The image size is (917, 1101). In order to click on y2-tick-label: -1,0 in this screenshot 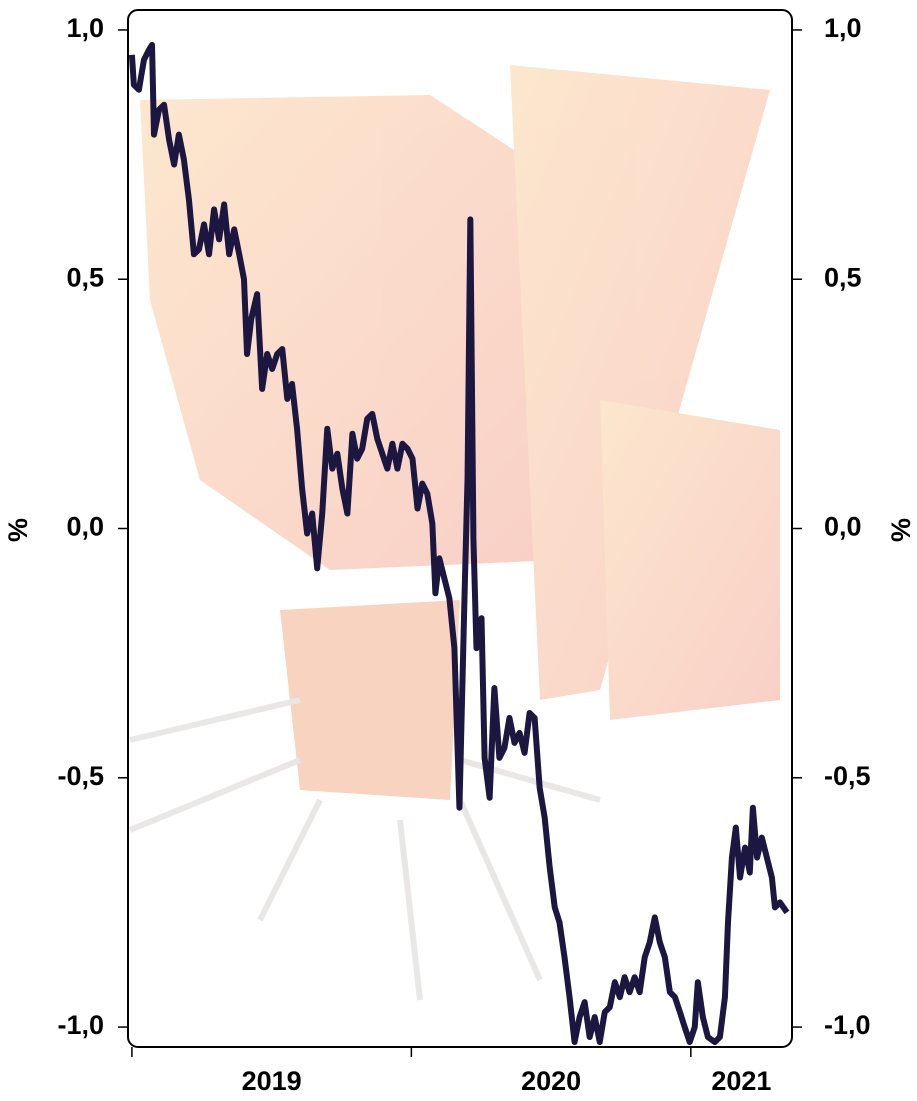, I will do `click(847, 1025)`.